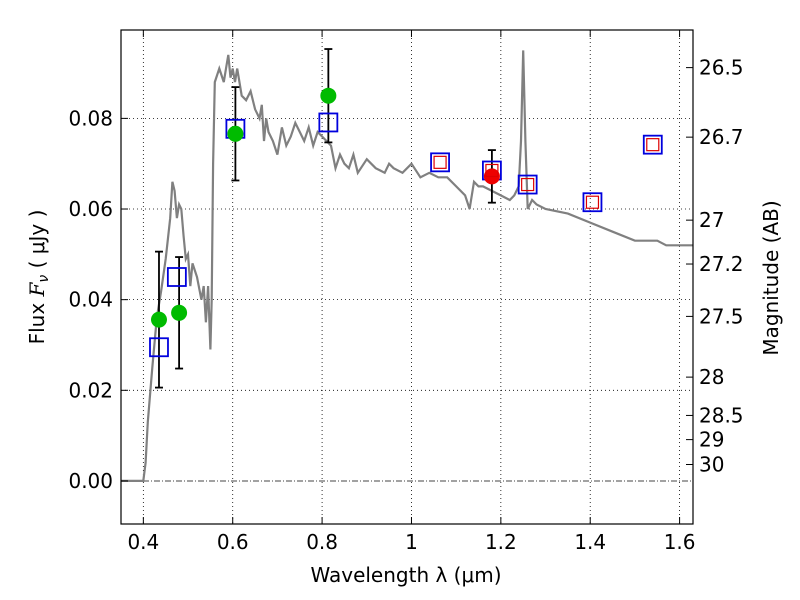 This screenshot has height=600, width=800. What do you see at coordinates (90, 390) in the screenshot?
I see `y-tick-label: 0.02` at bounding box center [90, 390].